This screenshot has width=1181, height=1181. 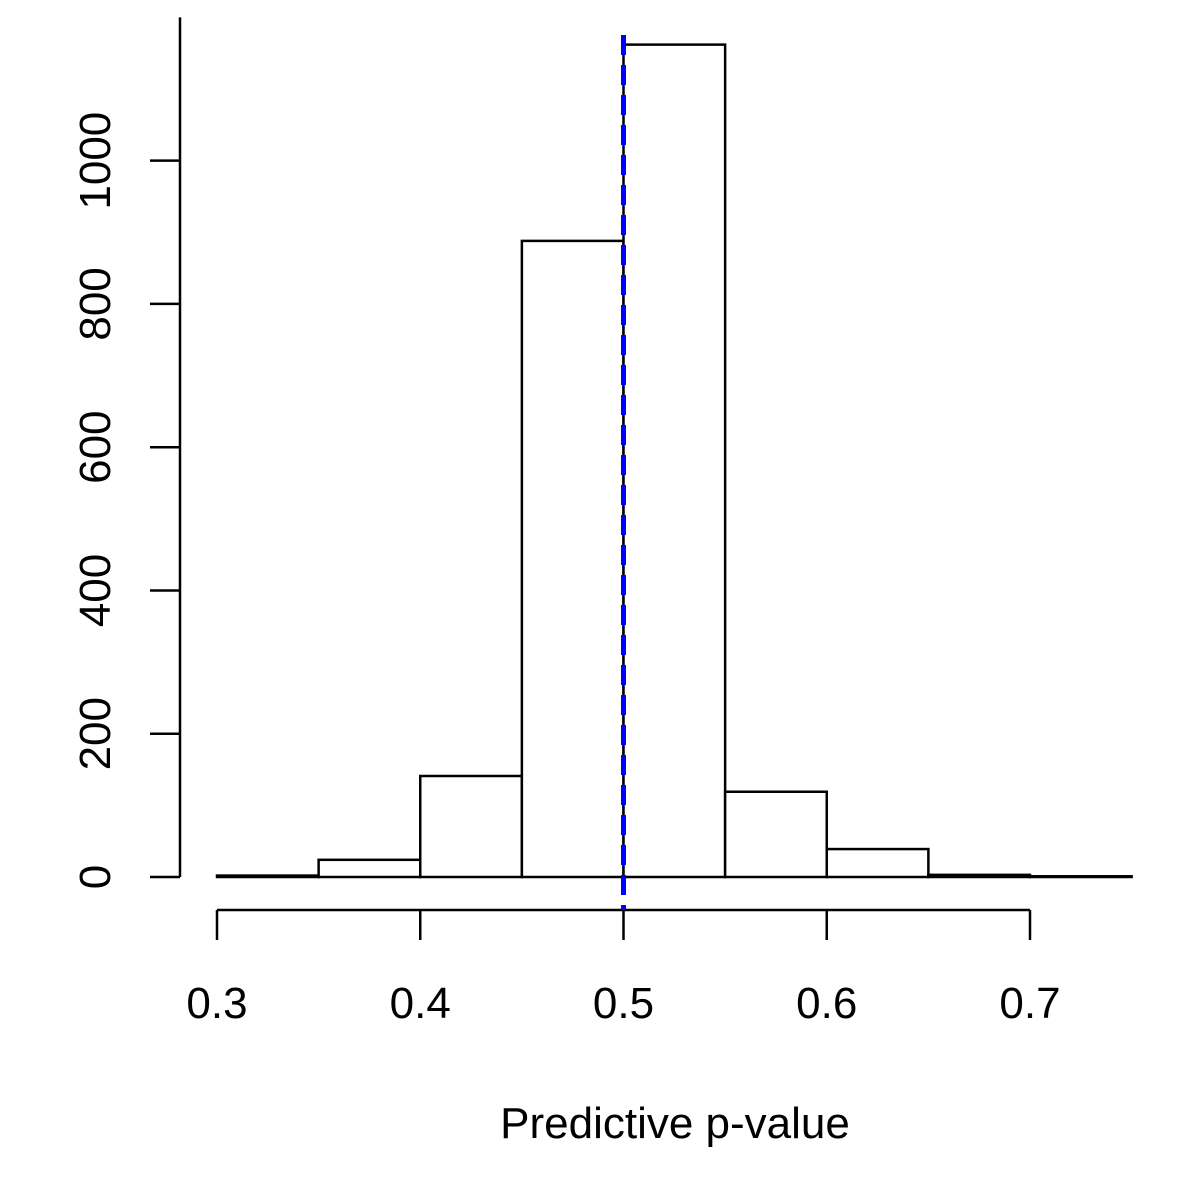 What do you see at coordinates (826, 1003) in the screenshot?
I see `x-tick-label: 0.6` at bounding box center [826, 1003].